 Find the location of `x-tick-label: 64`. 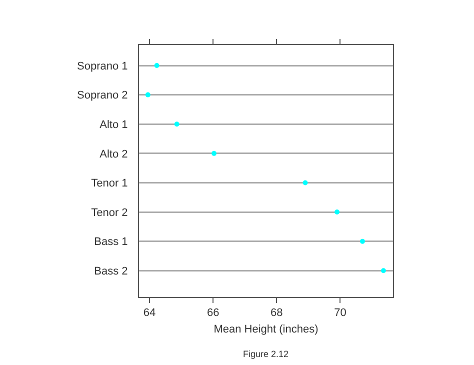

x-tick-label: 64 is located at coordinates (149, 313).